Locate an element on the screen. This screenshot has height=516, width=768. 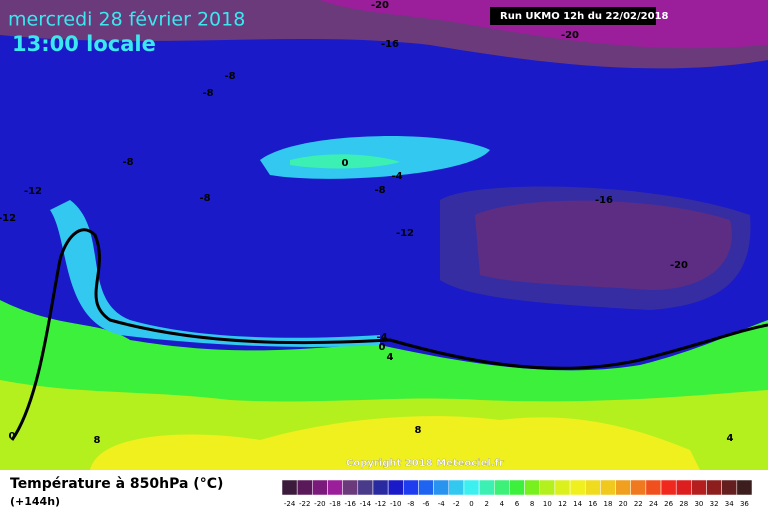
copyright: Copyright 2018 Meteociel.fr is located at coordinates (425, 463).